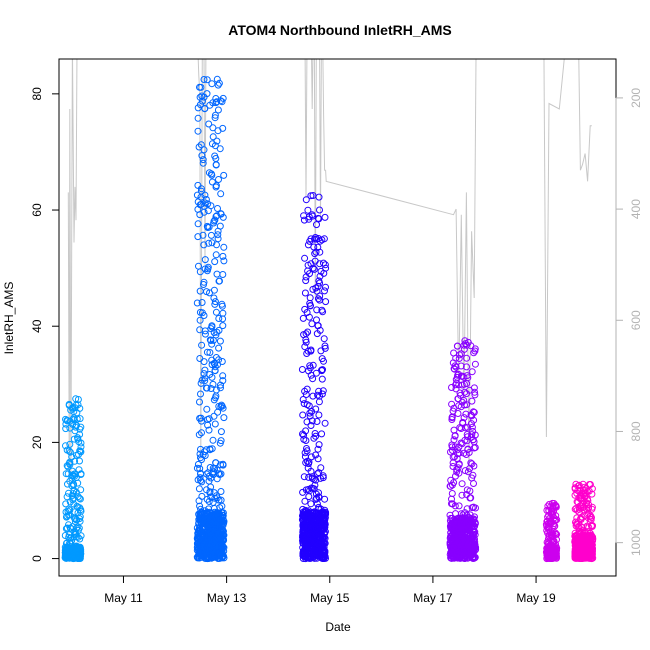  What do you see at coordinates (636, 431) in the screenshot?
I see `y2-tick-label: 800` at bounding box center [636, 431].